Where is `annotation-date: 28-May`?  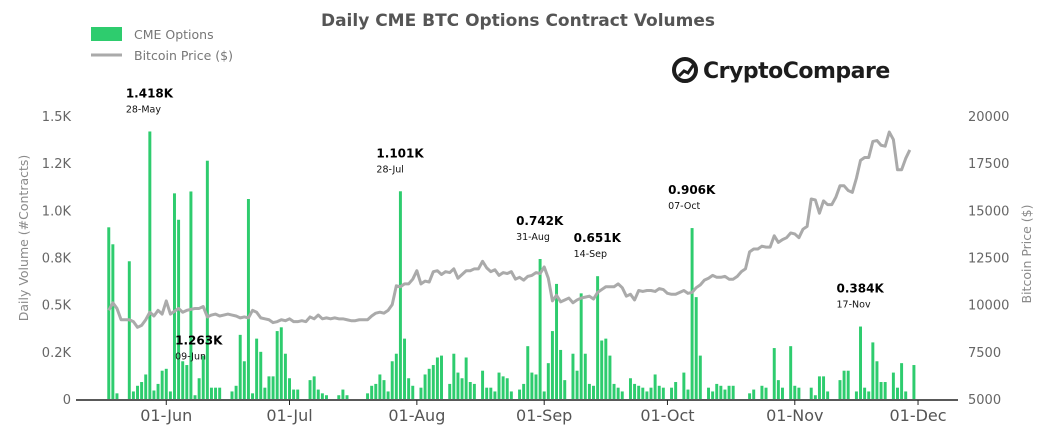 annotation-date: 28-May is located at coordinates (144, 109).